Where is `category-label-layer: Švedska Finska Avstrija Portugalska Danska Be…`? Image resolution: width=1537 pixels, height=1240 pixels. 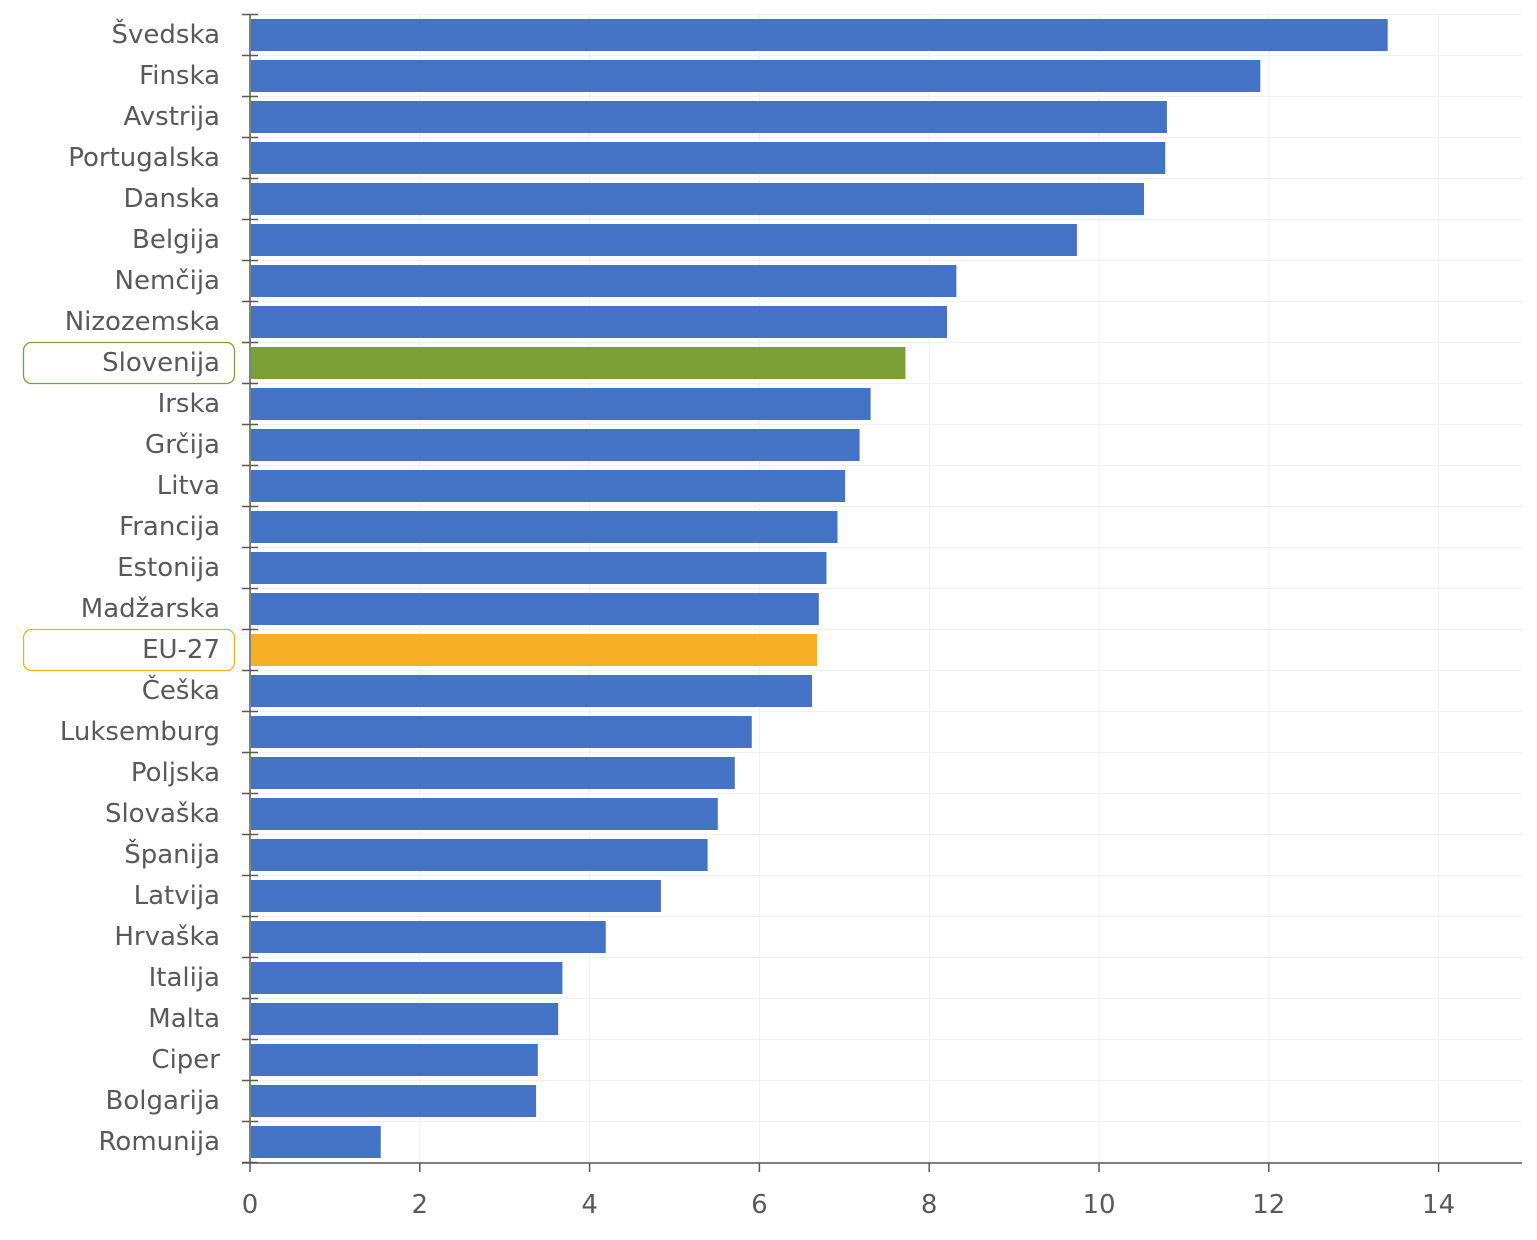 category-label-layer: Švedska Finska Avstrija Portugalska Danska Be… is located at coordinates (140, 587).